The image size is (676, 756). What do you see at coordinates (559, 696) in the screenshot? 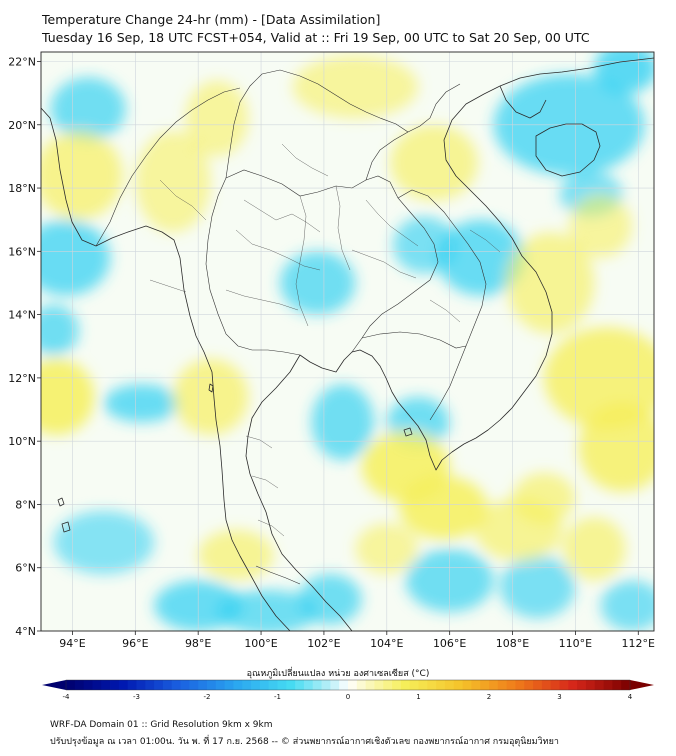
I see `colorbar-tick-label: 3` at bounding box center [559, 696].